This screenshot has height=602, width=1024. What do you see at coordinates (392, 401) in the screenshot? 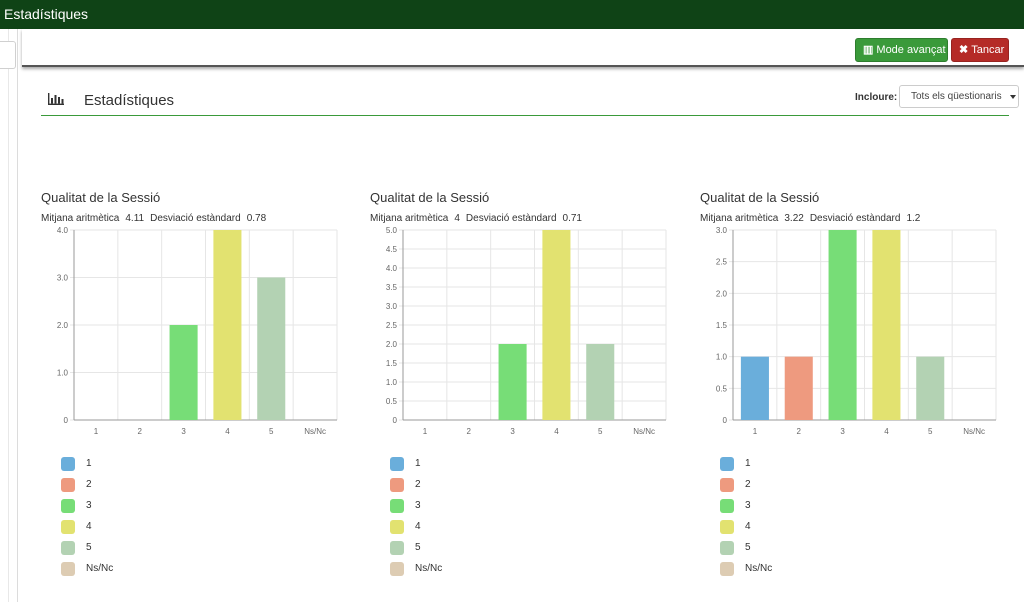
I see `y-tick-label: 0.5` at bounding box center [392, 401].